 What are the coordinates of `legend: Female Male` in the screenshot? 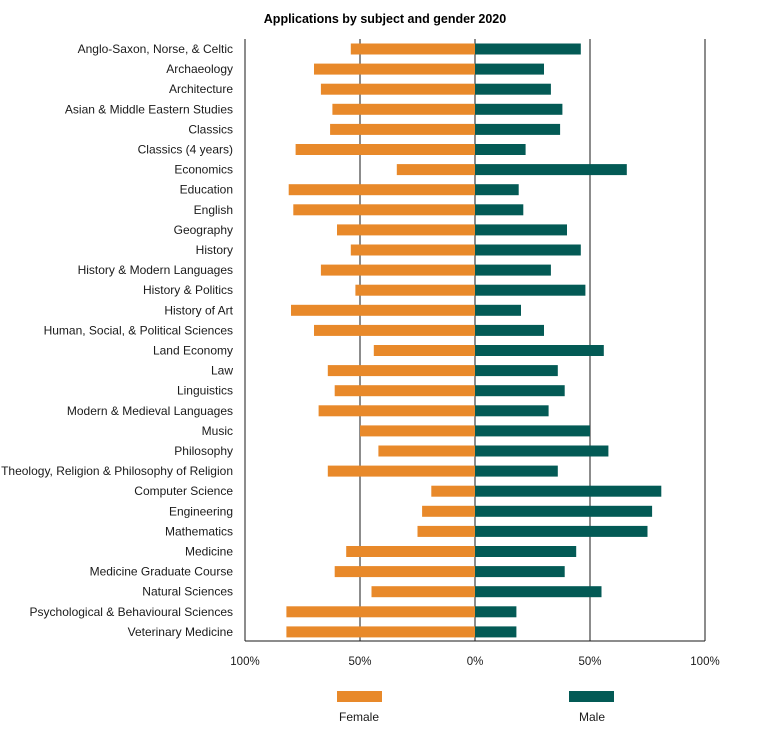 It's located at (475, 707).